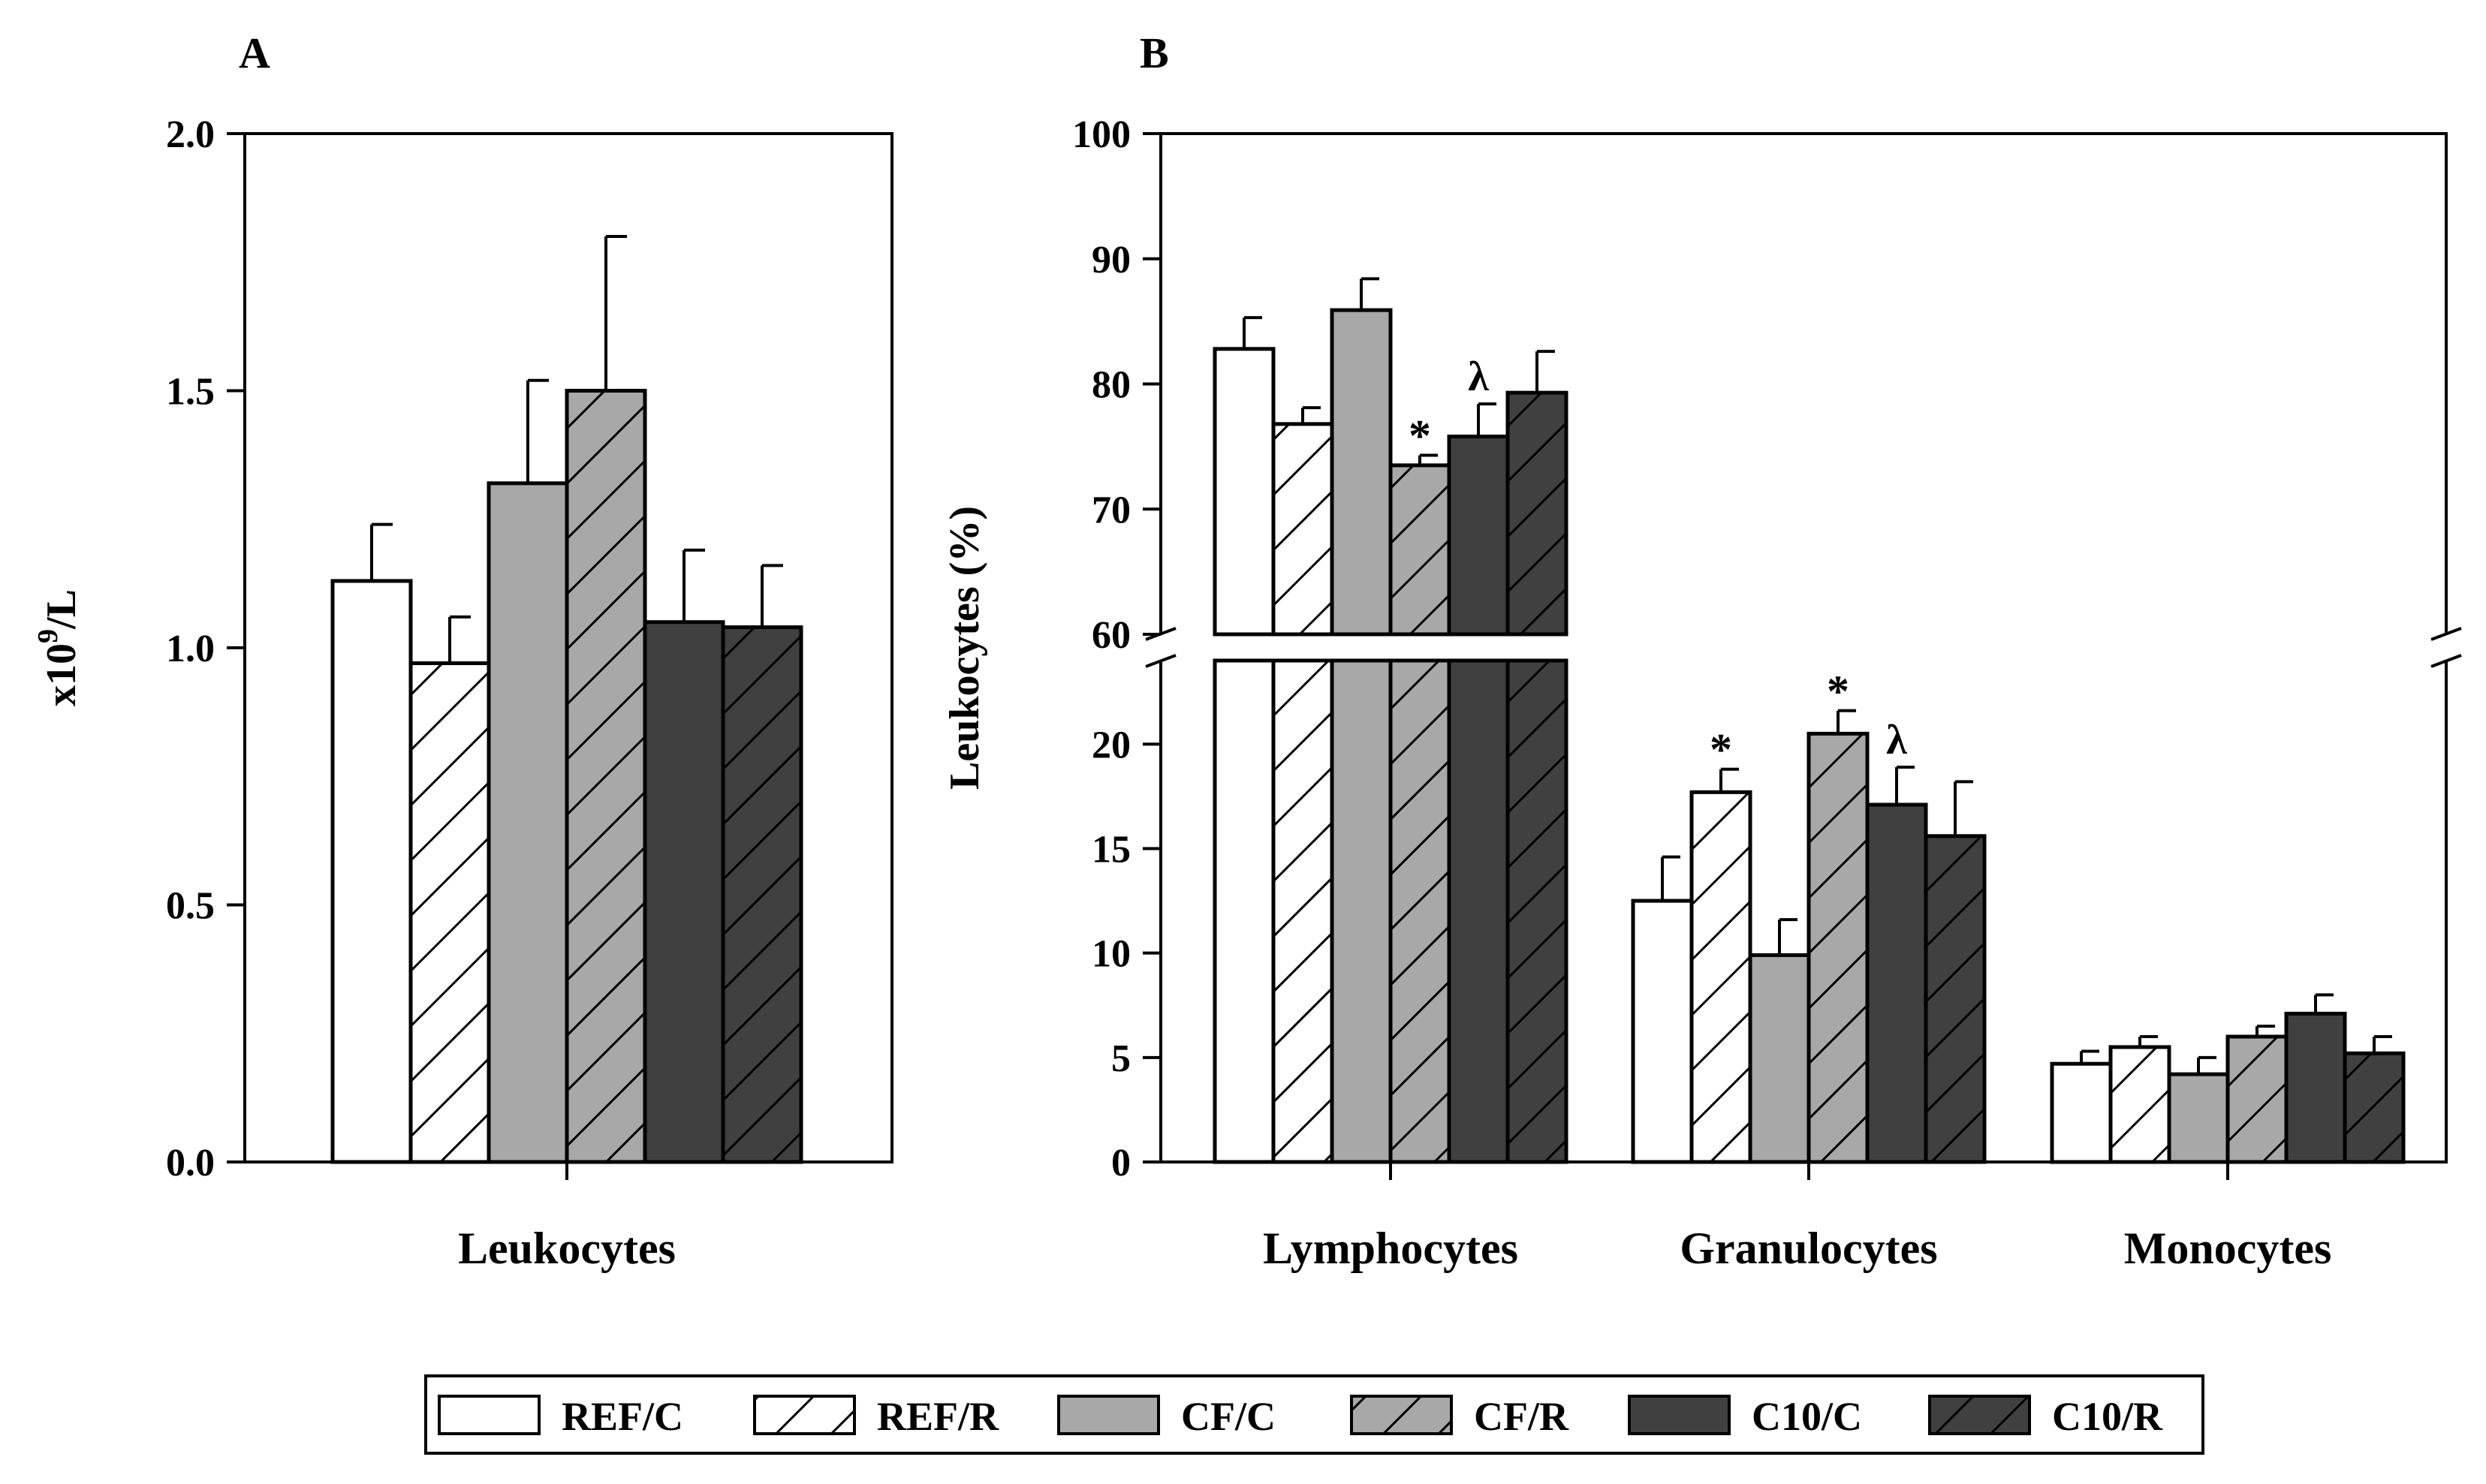 This screenshot has width=2486, height=1484. Describe the element at coordinates (1111, 510) in the screenshot. I see `b-y-tick-label-upper-70: 70` at that location.